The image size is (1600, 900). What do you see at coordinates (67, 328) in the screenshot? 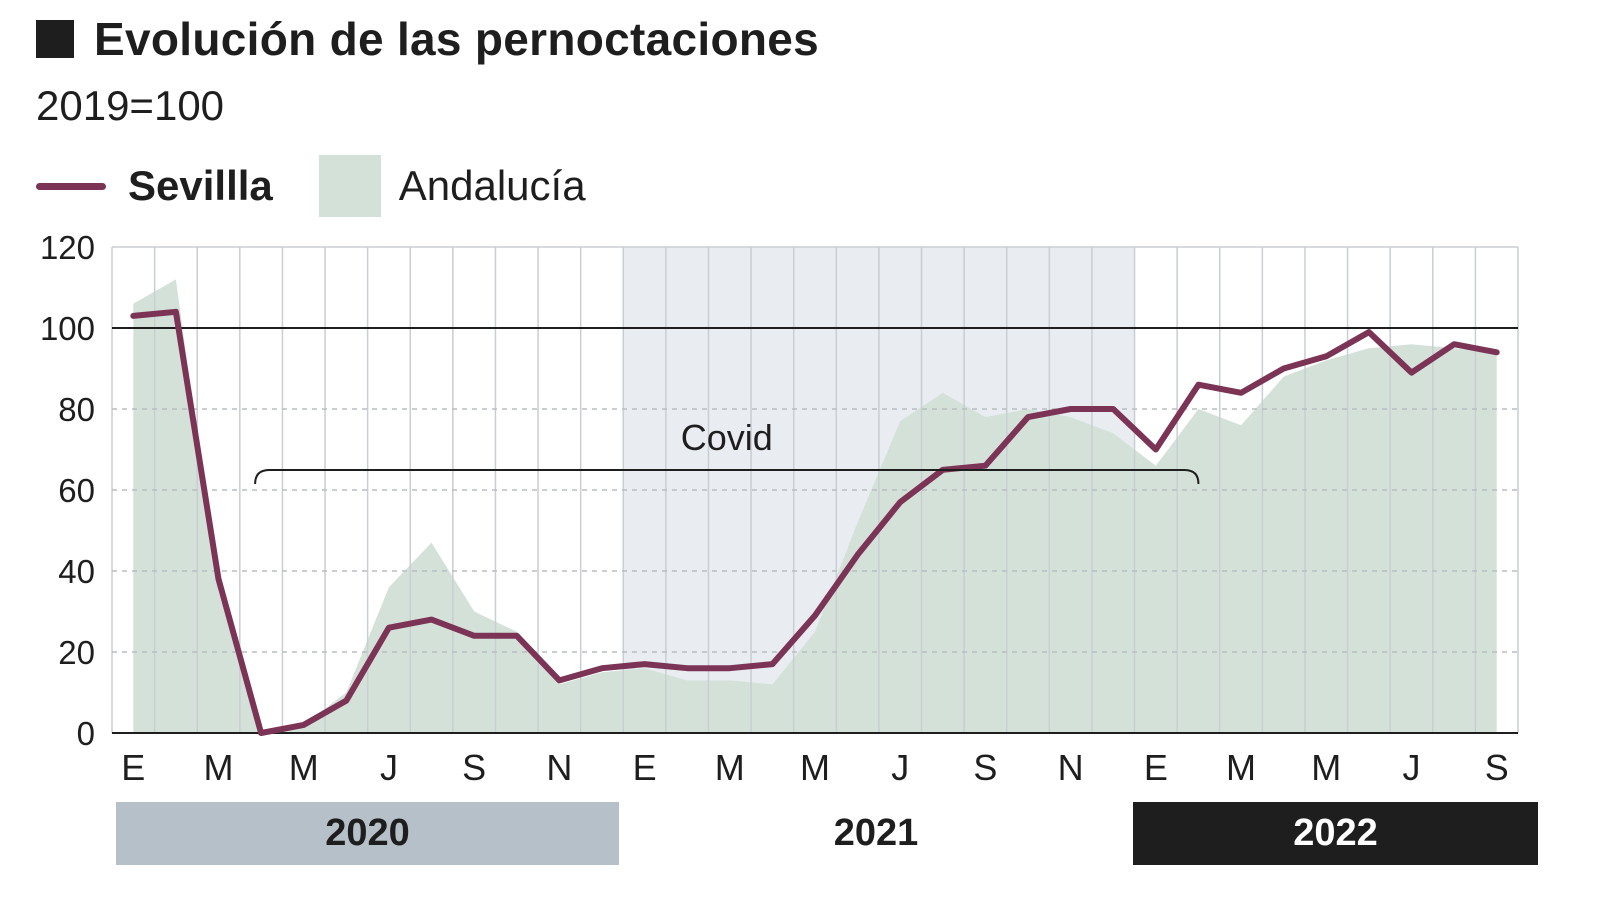
I see `y-tick-label: 100` at bounding box center [67, 328].